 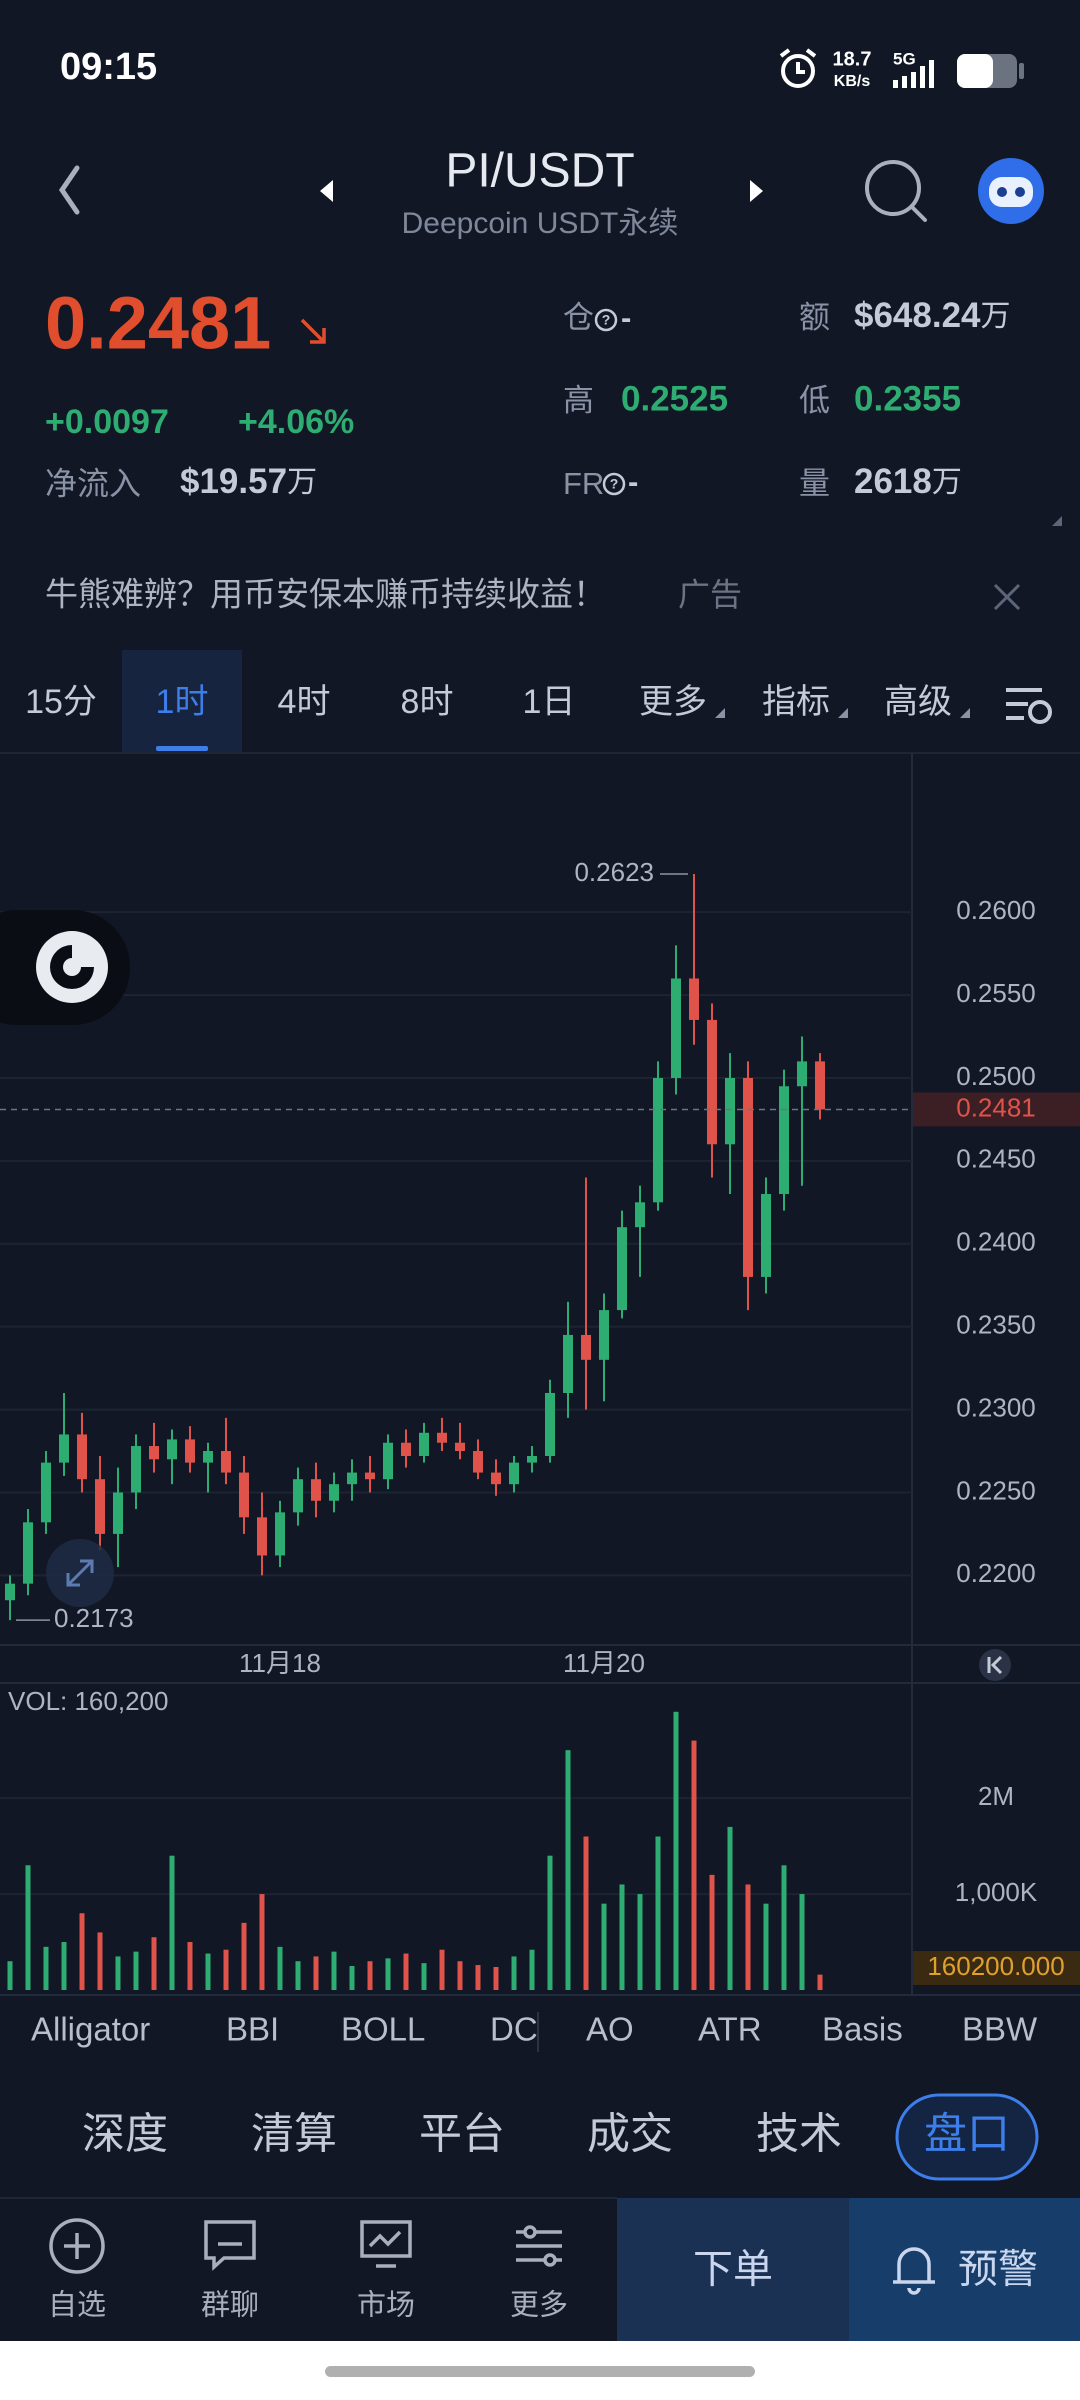 I want to click on timeframe-tab: 高级, so click(x=918, y=702).